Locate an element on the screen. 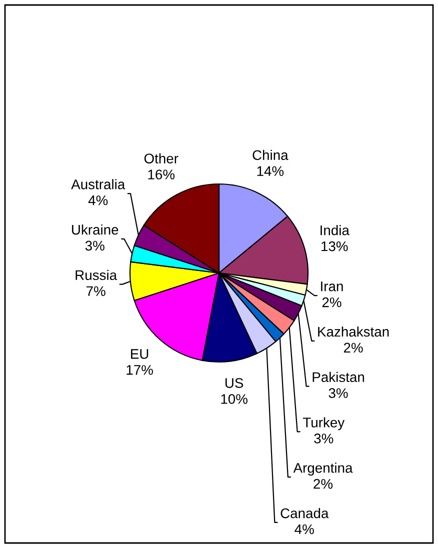 The height and width of the screenshot is (547, 438). slice-label: Russia is located at coordinates (97, 275).